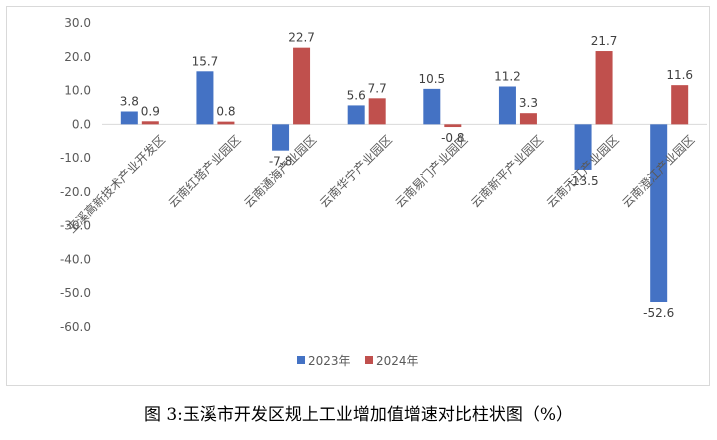  Describe the element at coordinates (225, 112) in the screenshot. I see `data-label: 0.8` at that location.